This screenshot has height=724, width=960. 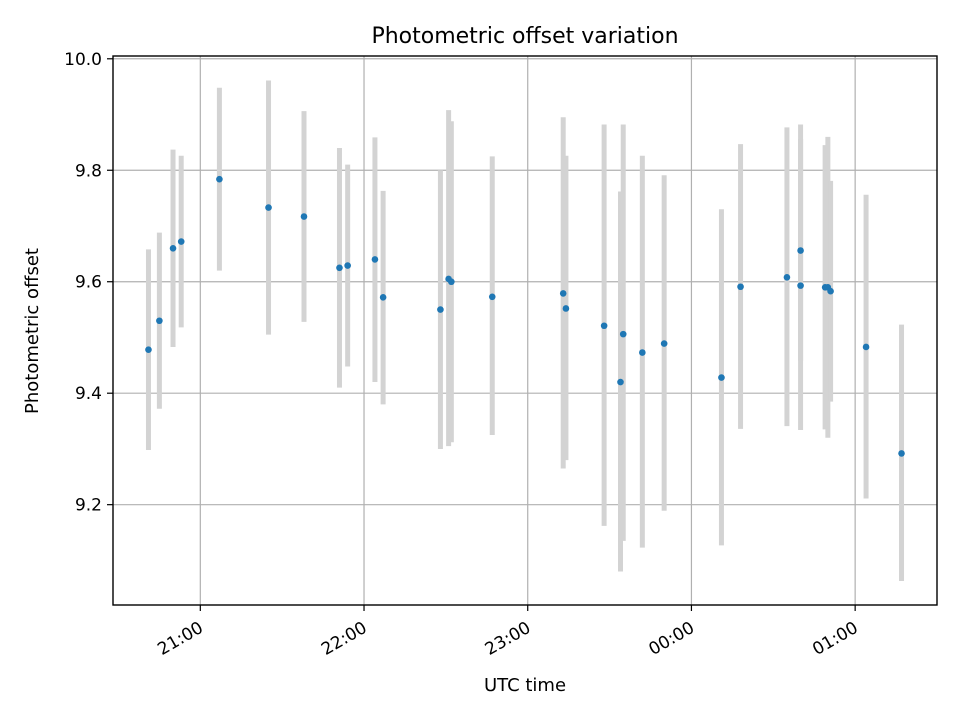 I want to click on chart-title: Photometric offset variation, so click(x=524, y=36).